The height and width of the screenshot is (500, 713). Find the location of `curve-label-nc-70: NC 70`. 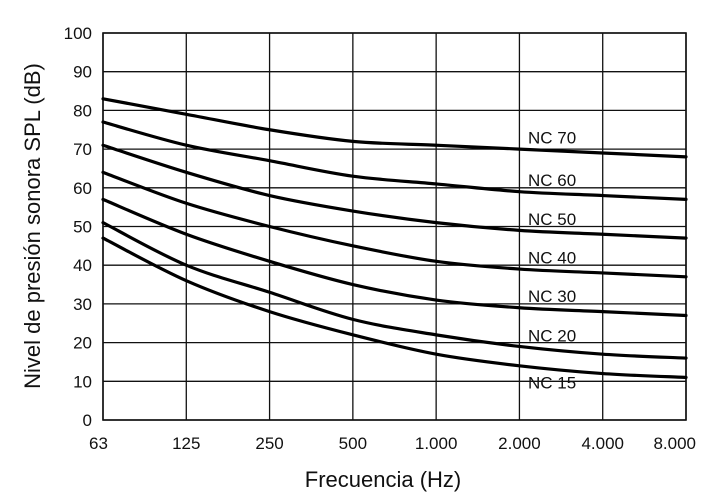

curve-label-nc-70: NC 70 is located at coordinates (552, 137).